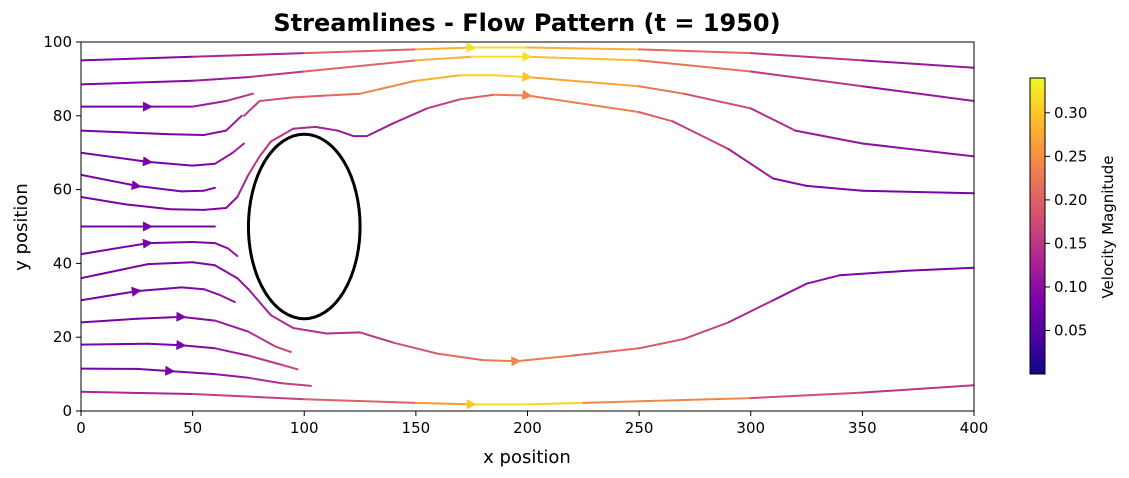  I want to click on colorbar-tick-label: 0.05, so click(1070, 330).